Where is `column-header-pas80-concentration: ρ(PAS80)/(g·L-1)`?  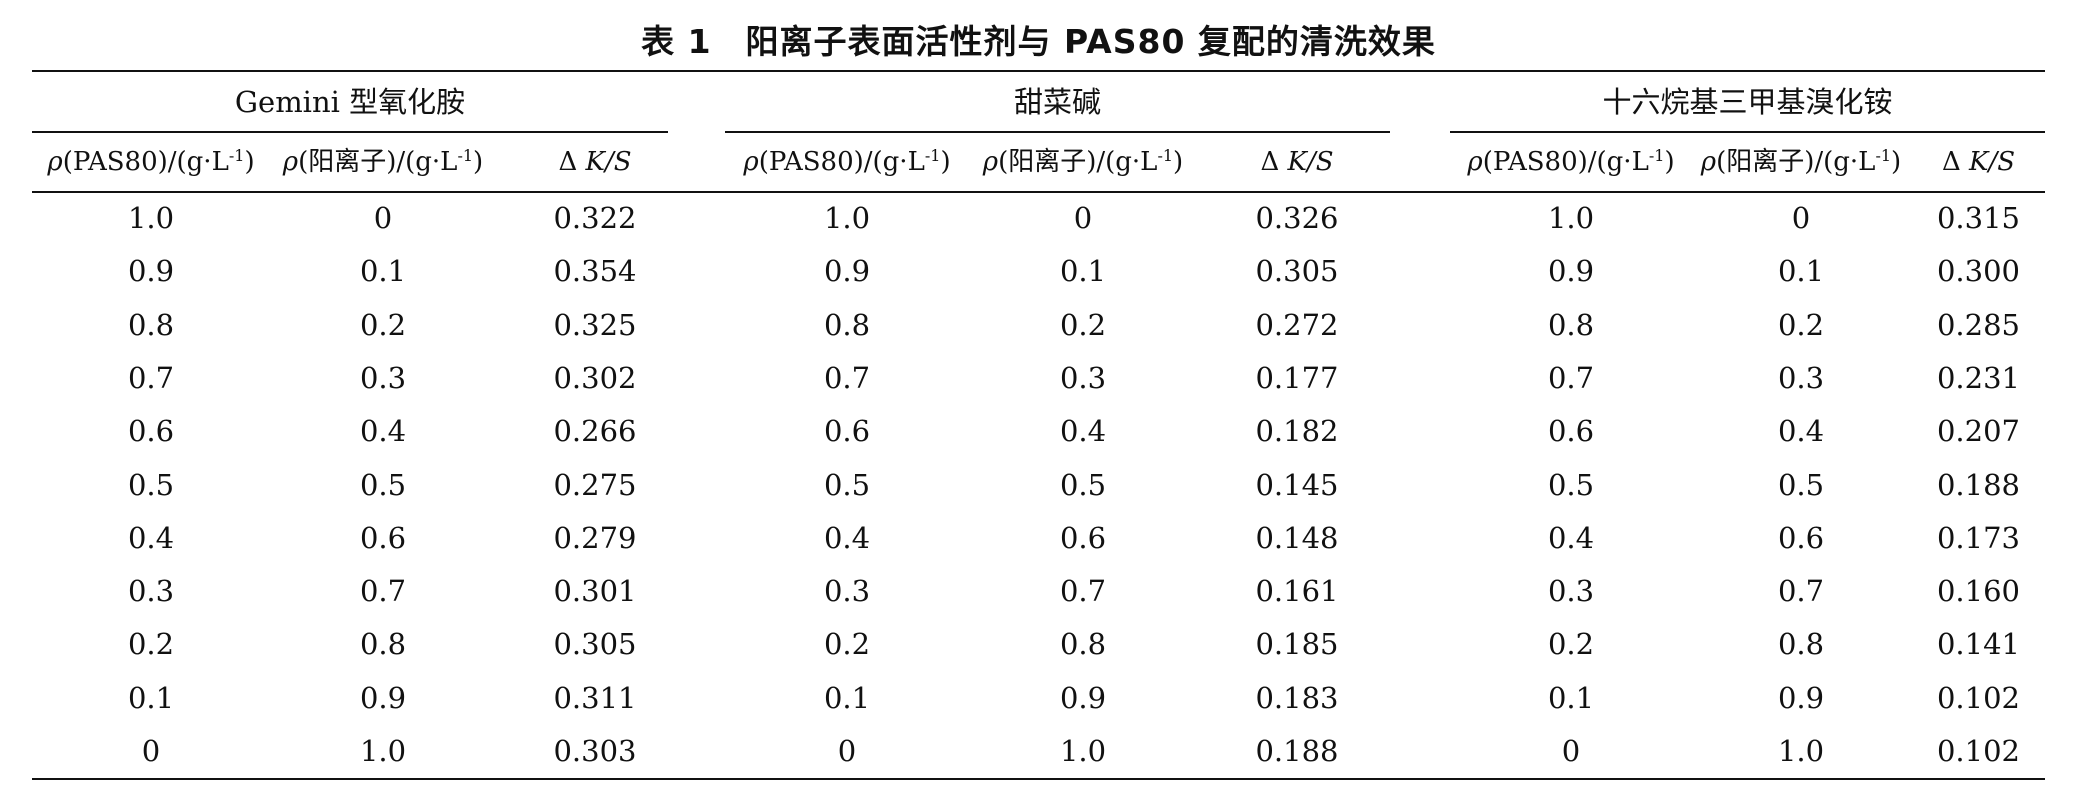 column-header-pas80-concentration: ρ(PAS80)/(g·L-1) is located at coordinates (151, 162).